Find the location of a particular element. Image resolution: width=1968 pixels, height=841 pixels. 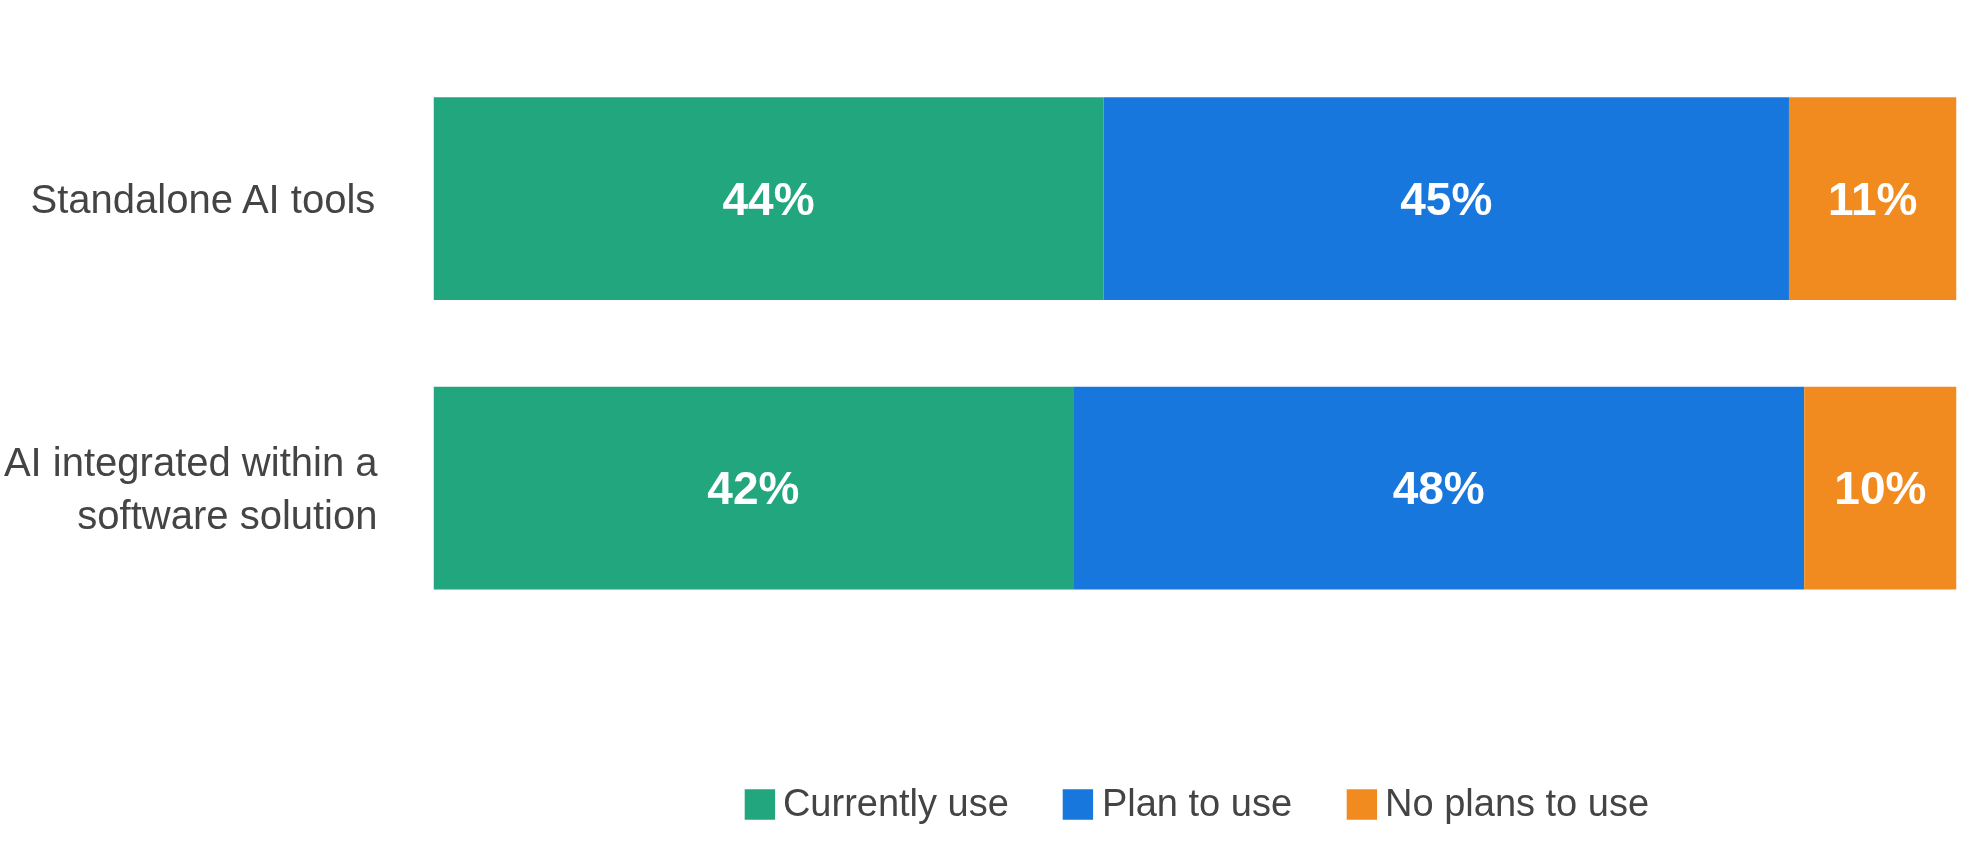

data-label: 44% is located at coordinates (768, 198).